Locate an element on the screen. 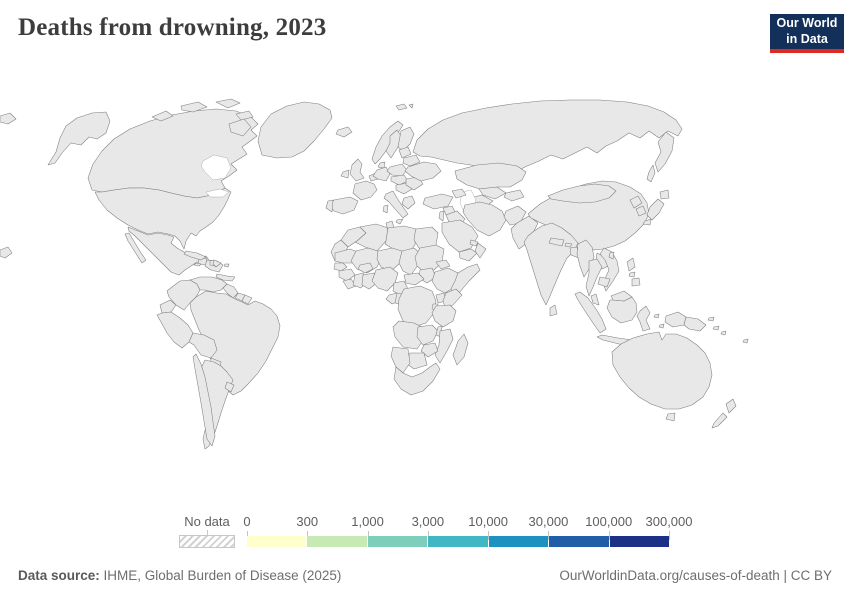 The image size is (850, 600). country-zimbabwe is located at coordinates (429, 350).